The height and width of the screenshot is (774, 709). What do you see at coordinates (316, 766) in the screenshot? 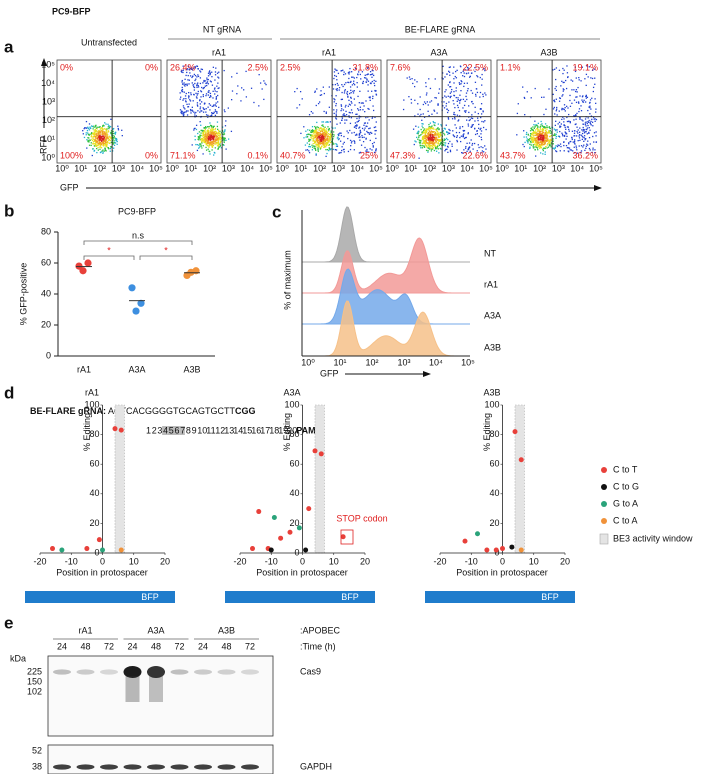
I see `blot-label: GAPDH` at bounding box center [316, 766].